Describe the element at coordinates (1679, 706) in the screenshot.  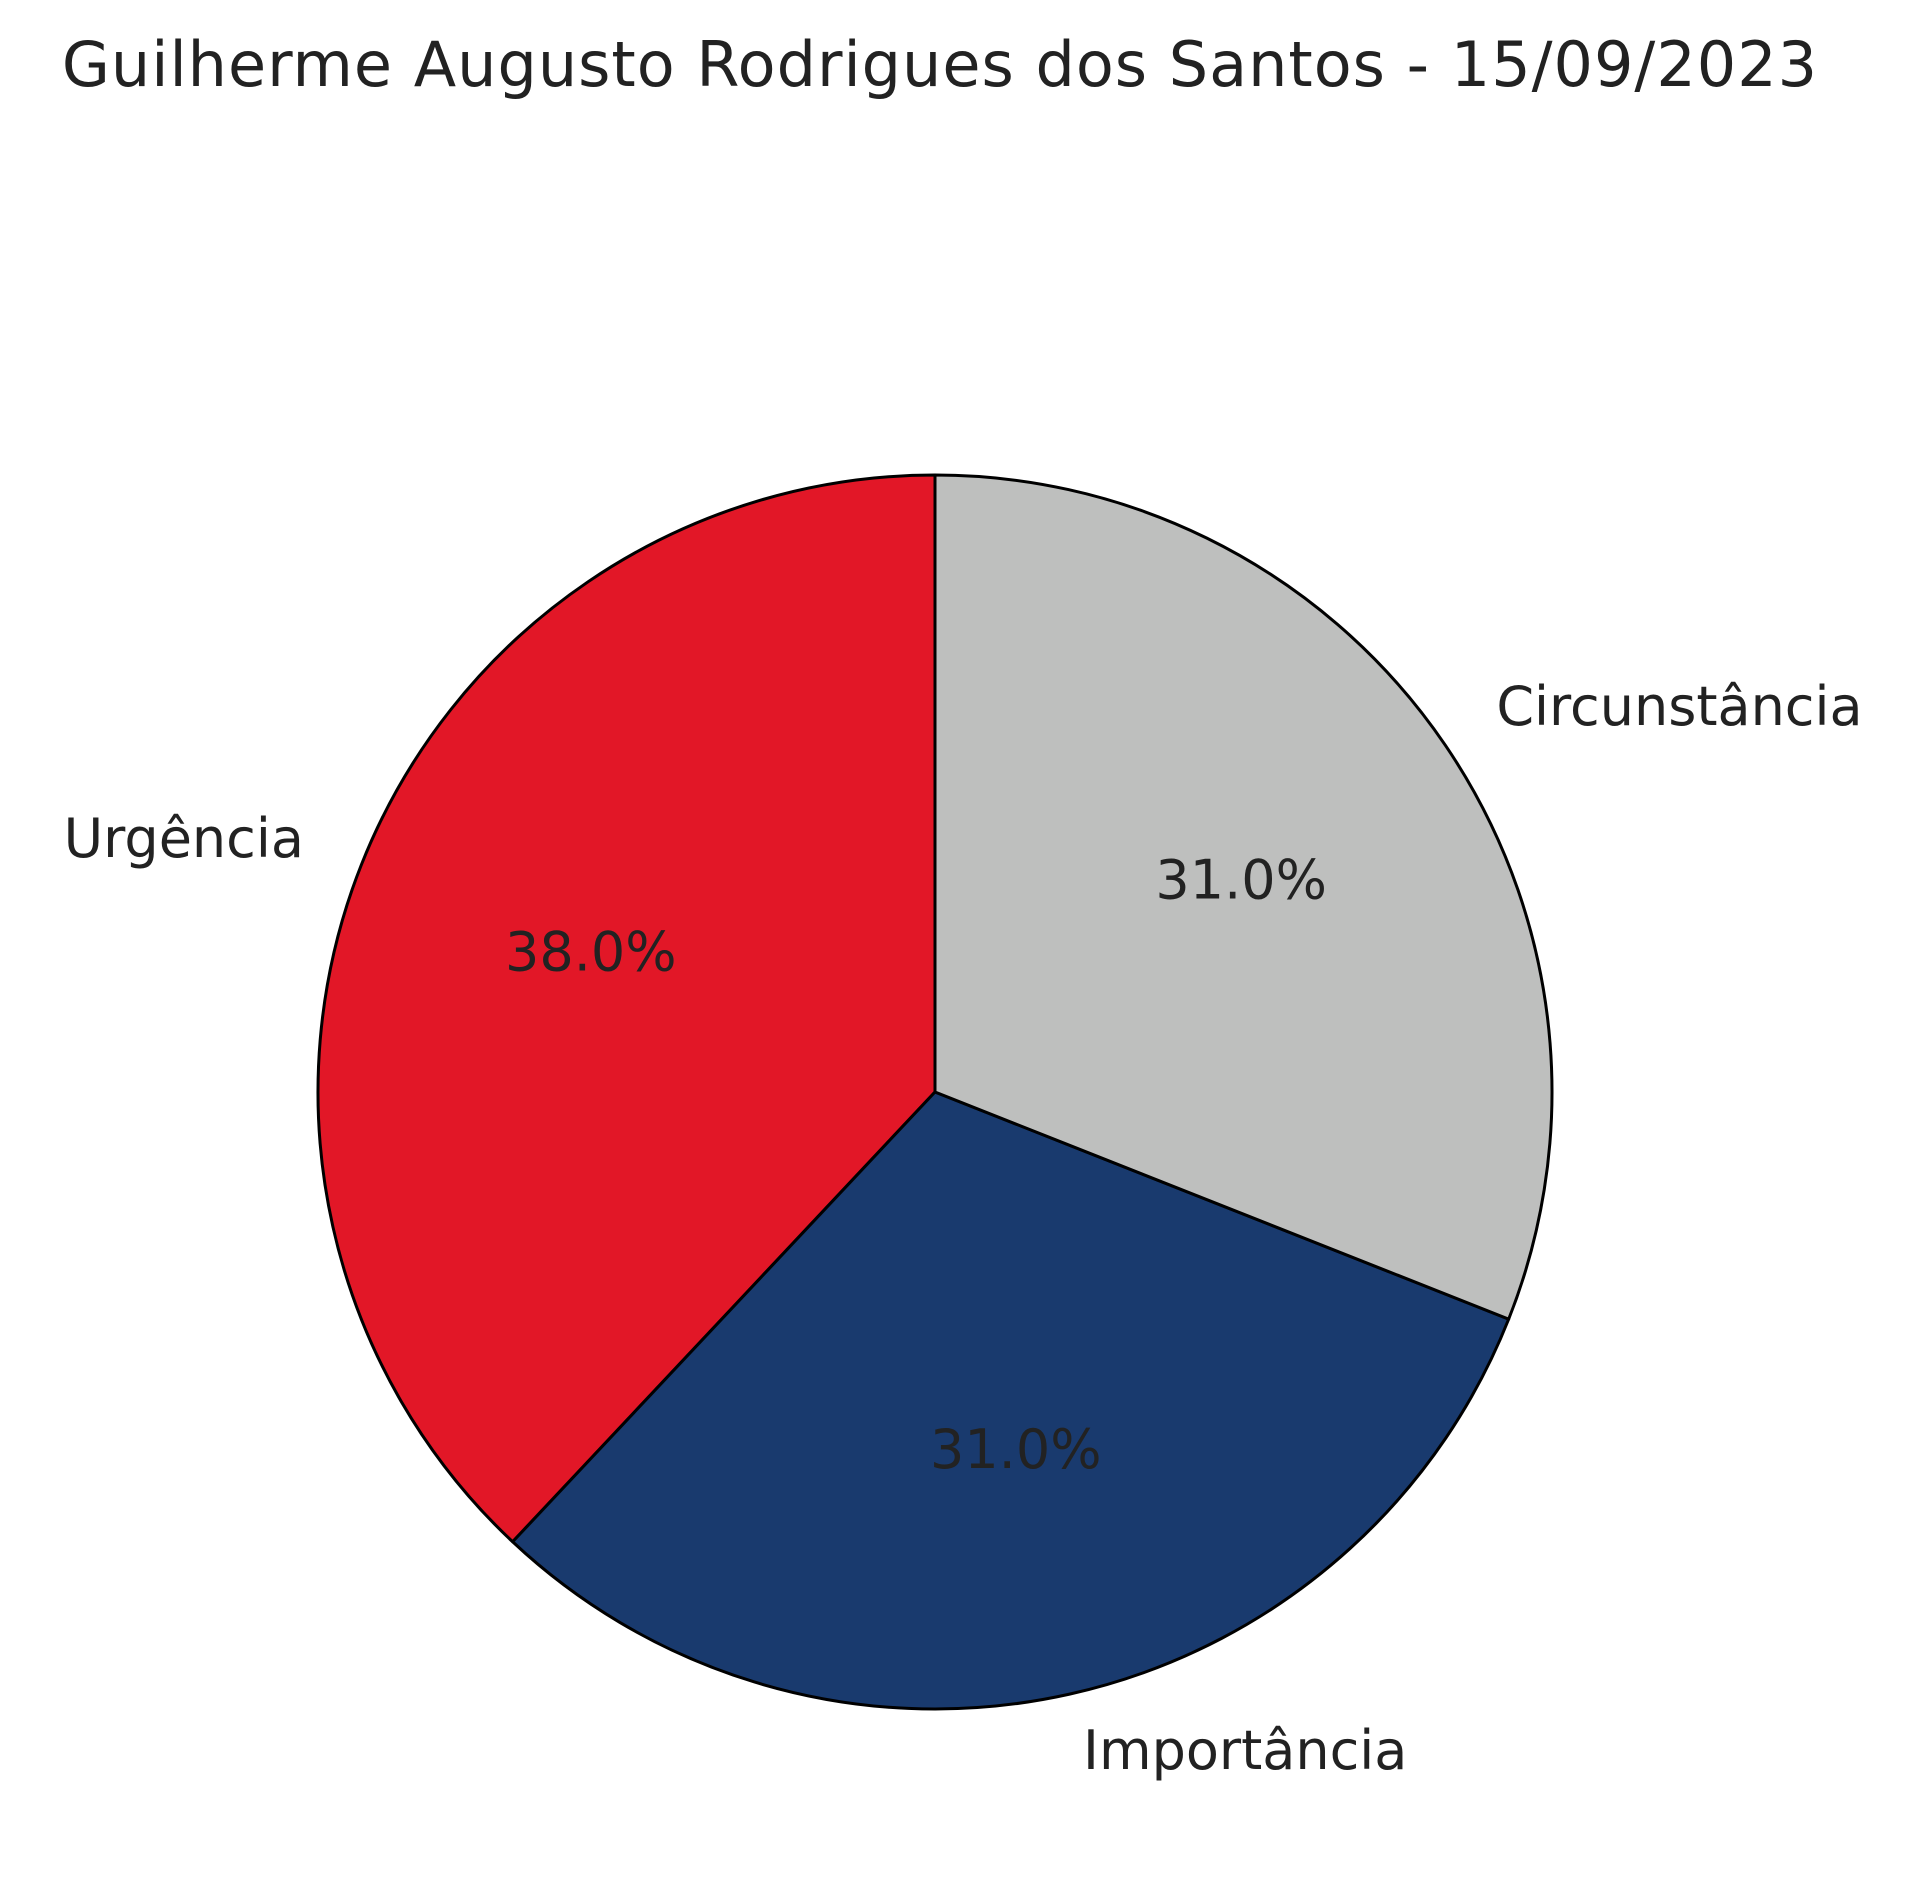
I see `slice-label-3: Circunstância` at that location.